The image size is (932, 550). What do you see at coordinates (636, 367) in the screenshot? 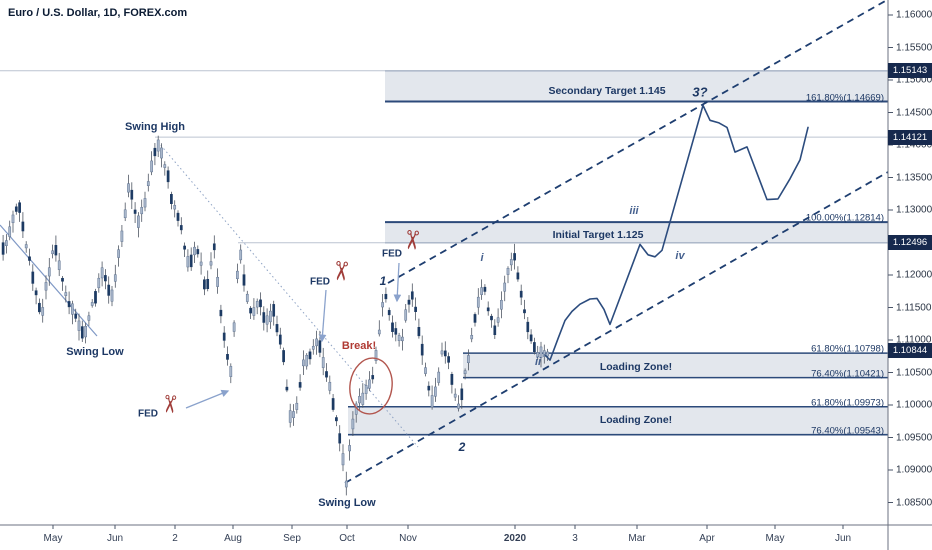
I see `loading-zone-label-1: Loading Zone!` at bounding box center [636, 367].